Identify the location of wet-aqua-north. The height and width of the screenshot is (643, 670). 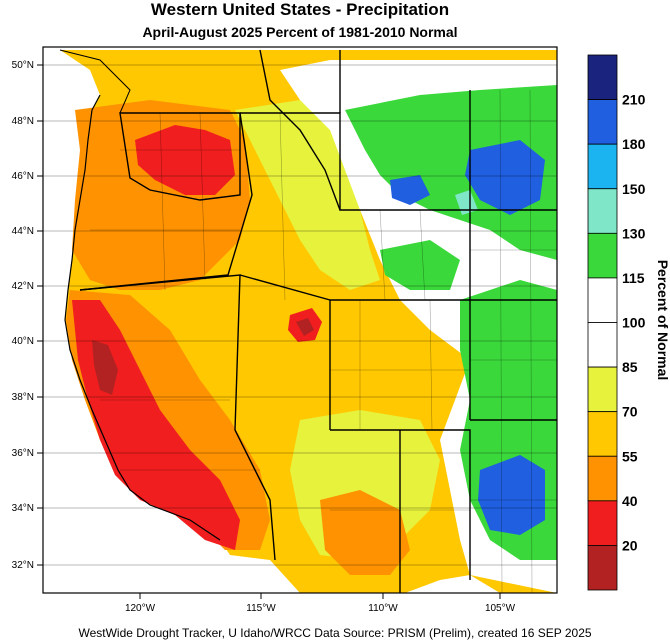
(466, 202).